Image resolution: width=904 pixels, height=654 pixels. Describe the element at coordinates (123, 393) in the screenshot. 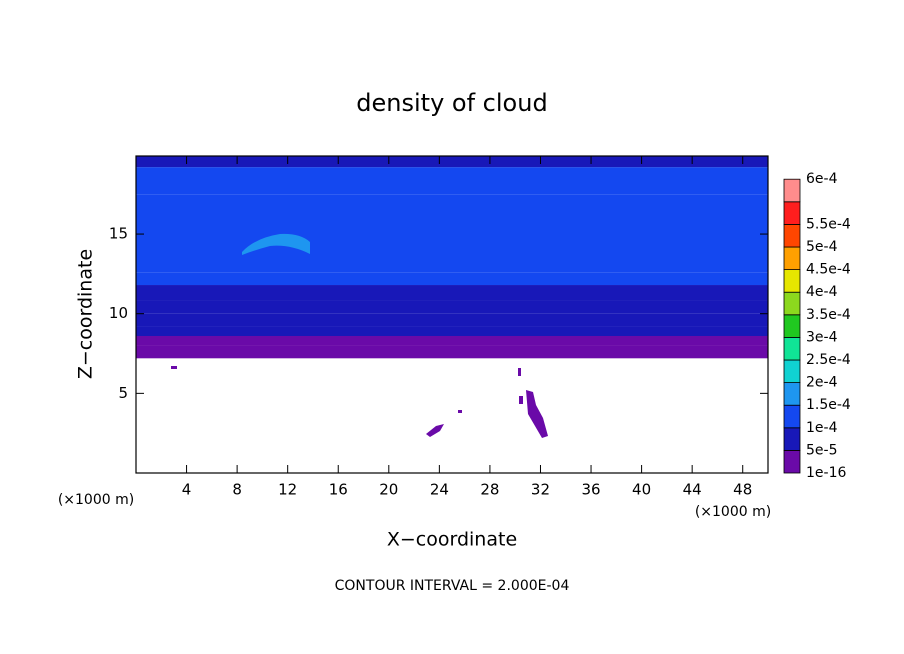

I see `y-tick-label: 5` at that location.